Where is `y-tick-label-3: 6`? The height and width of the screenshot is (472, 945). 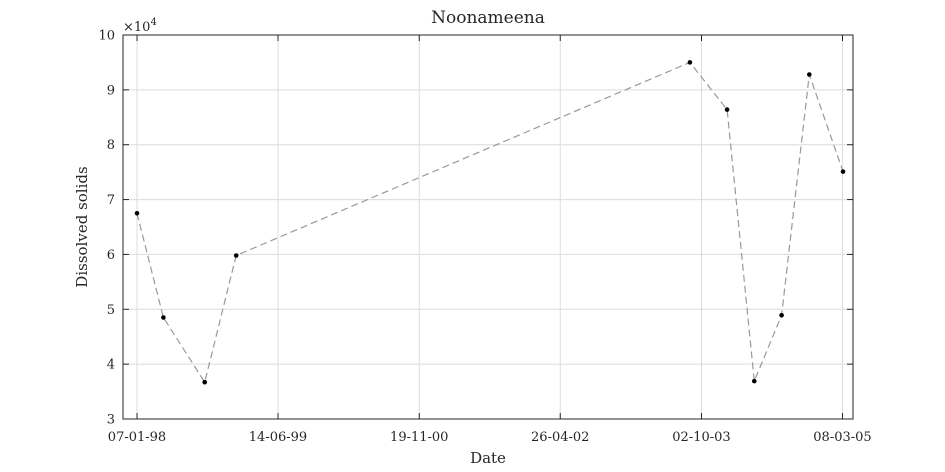 y-tick-label-3: 6 is located at coordinates (111, 255).